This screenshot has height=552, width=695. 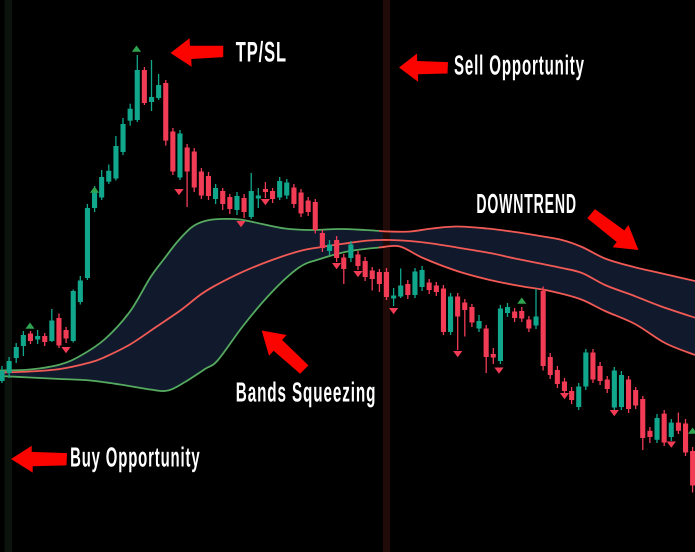 I want to click on svg-text: Buy Opportunity, so click(x=135, y=456).